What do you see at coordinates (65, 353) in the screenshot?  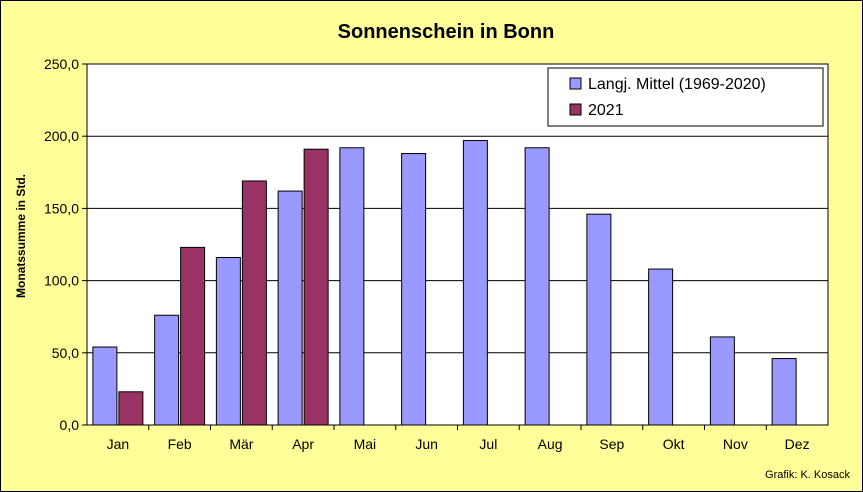 I see `y-tick-label: 50,0` at bounding box center [65, 353].